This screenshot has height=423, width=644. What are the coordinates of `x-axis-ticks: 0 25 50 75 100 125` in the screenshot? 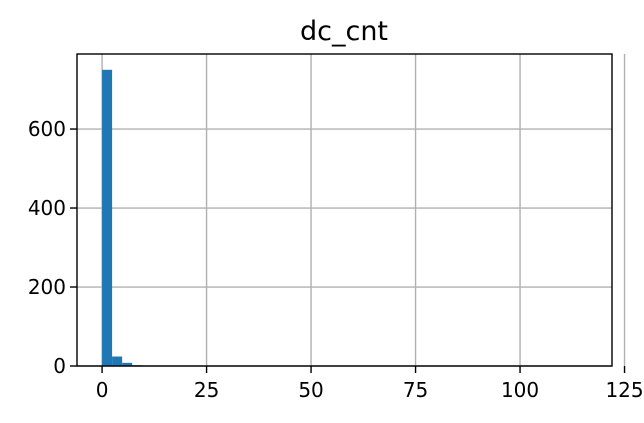 It's located at (370, 384).